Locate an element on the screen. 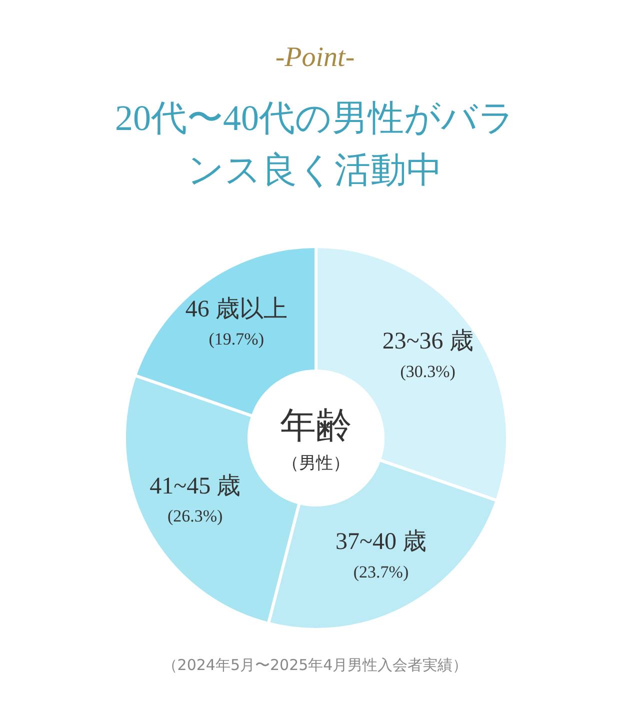 The width and height of the screenshot is (630, 715). slice-label: 37~40 歳 is located at coordinates (381, 542).